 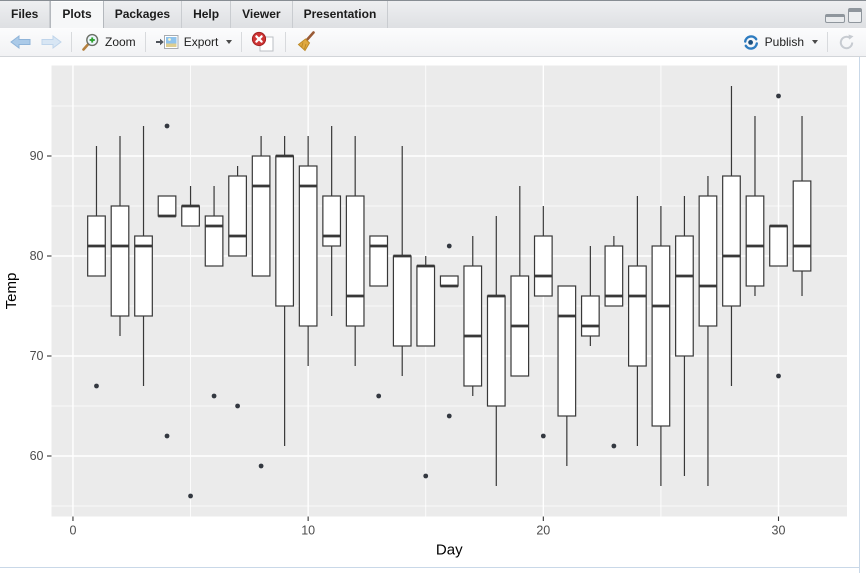 I want to click on forward-plot-button, so click(x=51, y=42).